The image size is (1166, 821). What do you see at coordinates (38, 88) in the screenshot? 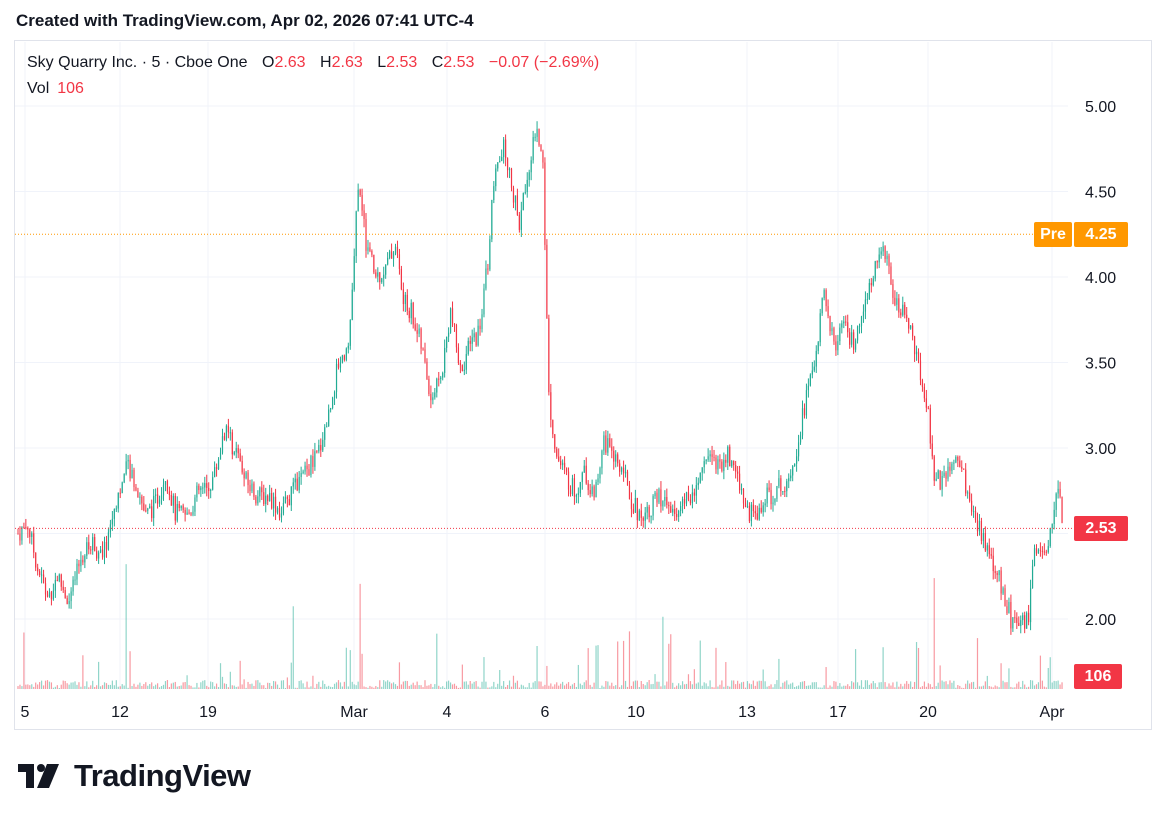
I see `volume-label: Vol` at bounding box center [38, 88].